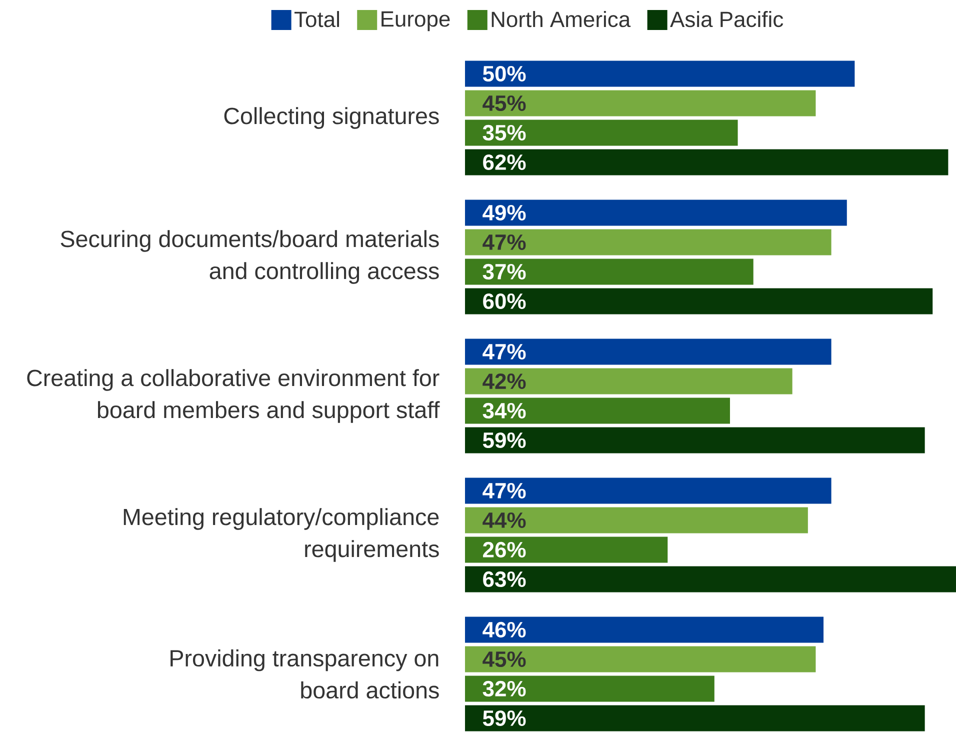  What do you see at coordinates (504, 520) in the screenshot?
I see `data-label: 44%` at bounding box center [504, 520].